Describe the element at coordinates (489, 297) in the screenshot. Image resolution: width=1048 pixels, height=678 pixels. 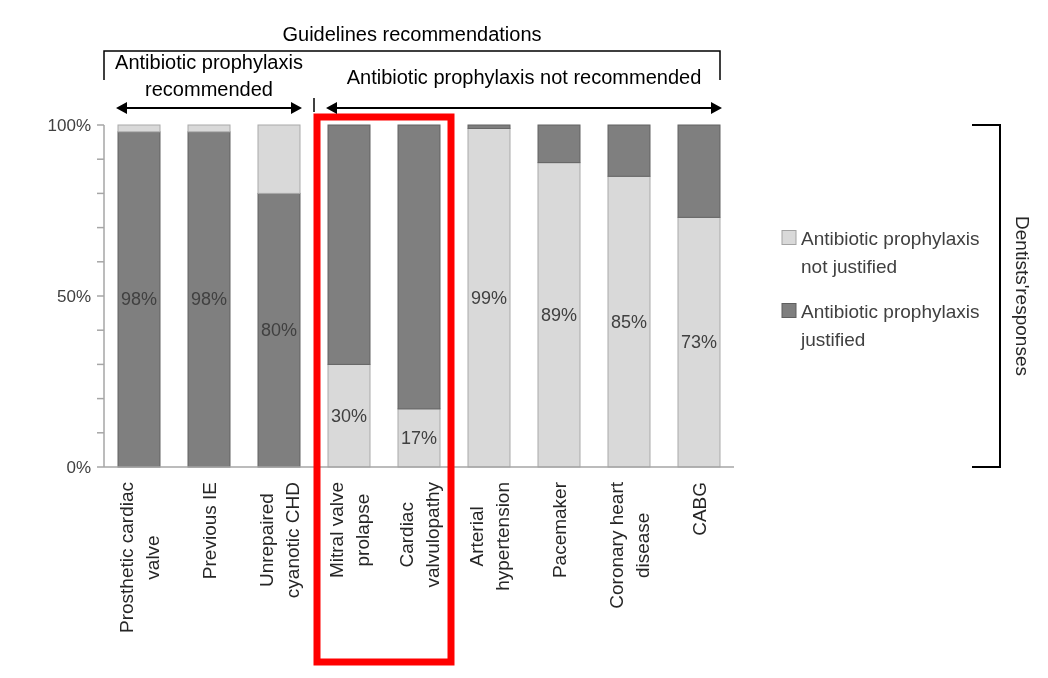
I see `data-label: 99%` at that location.